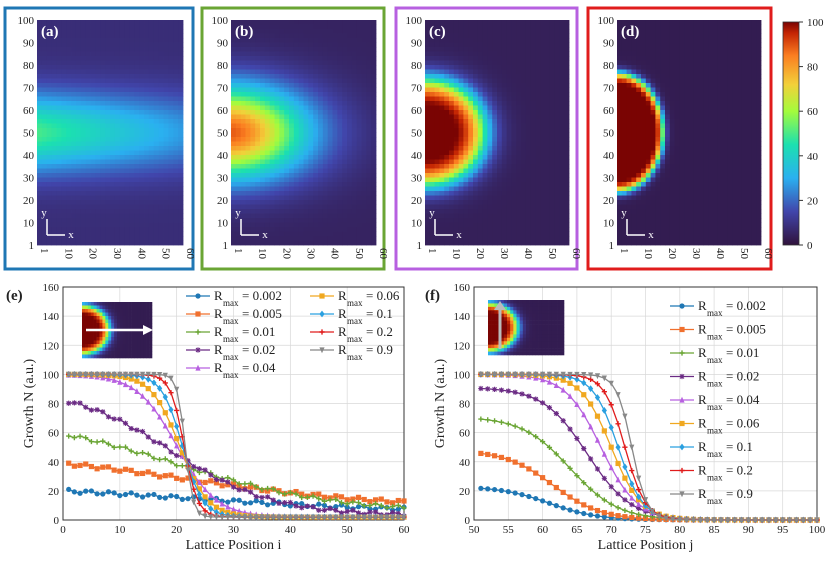  I want to click on heatmap-ytick-label: 20, so click(29, 201).